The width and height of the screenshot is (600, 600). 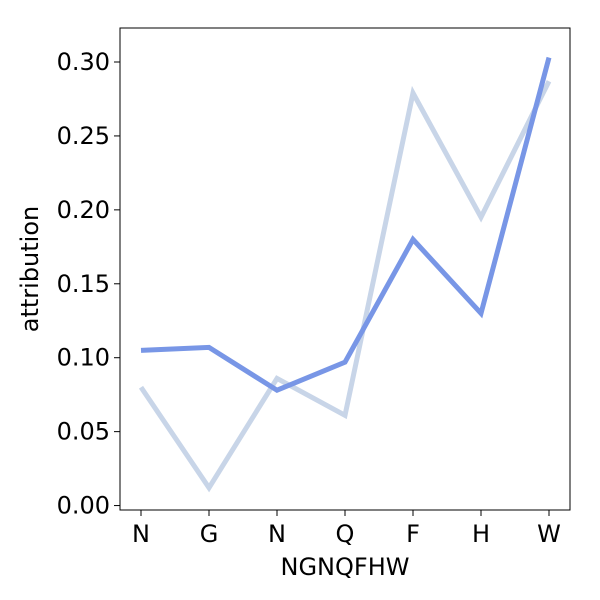 What do you see at coordinates (345, 534) in the screenshot?
I see `x-tick-label: Q` at bounding box center [345, 534].